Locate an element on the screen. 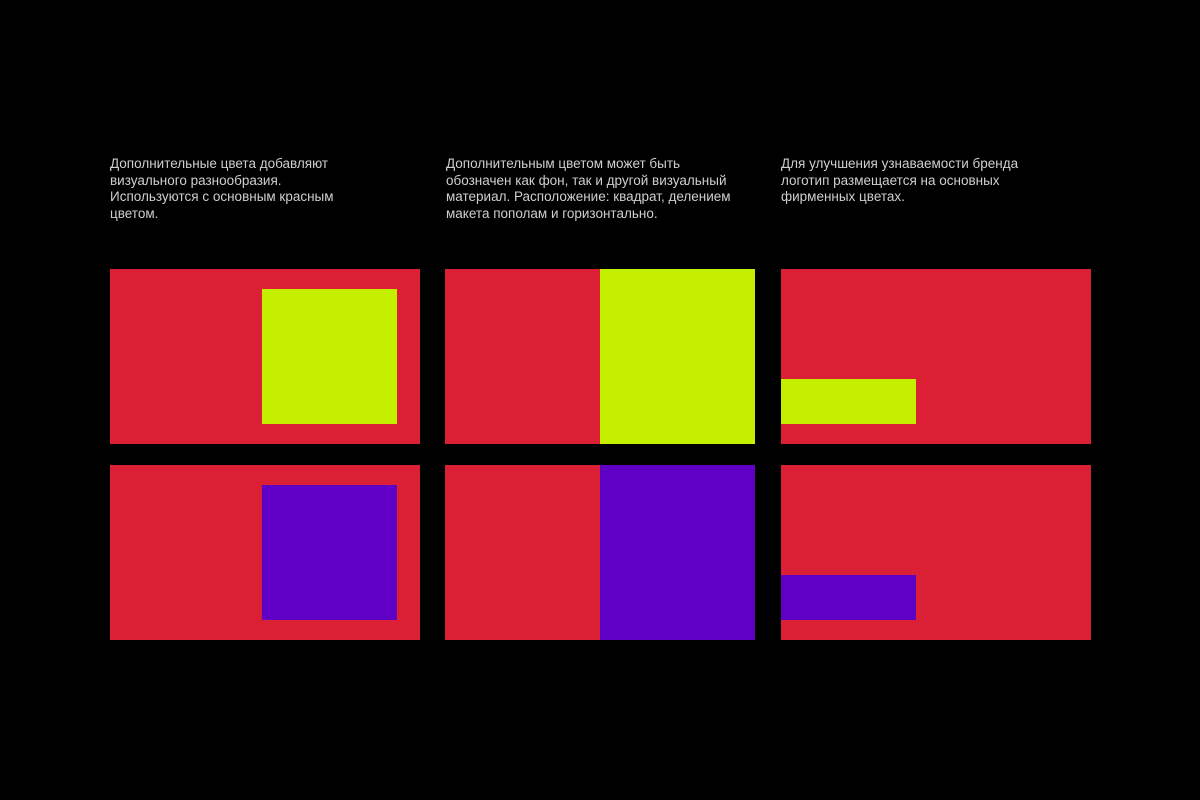  violet-square is located at coordinates (329, 552).